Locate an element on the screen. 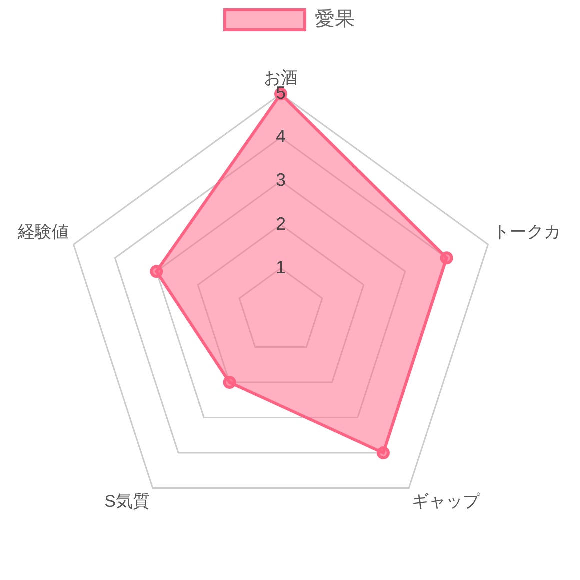  spoke-label: S気質 is located at coordinates (127, 502).